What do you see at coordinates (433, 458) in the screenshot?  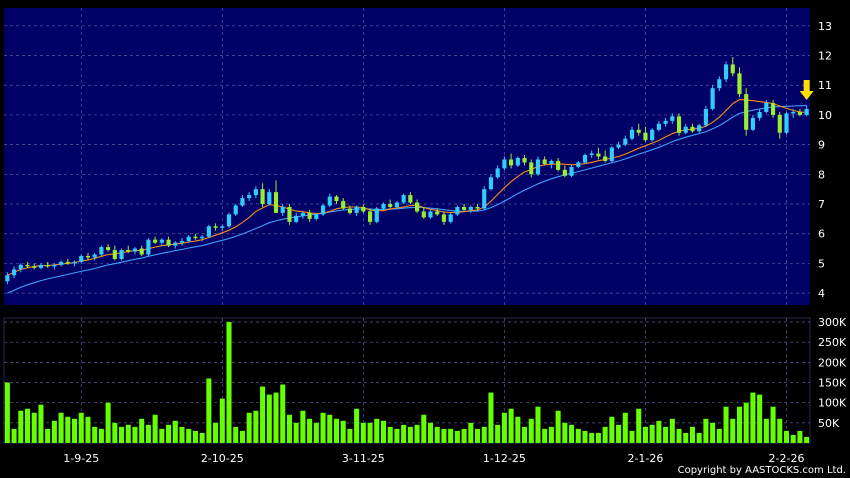 I see `x-axis: 1-9-25 2-10-25 3-11-25 1-12-25 2-1-26 2-2-26` at bounding box center [433, 458].